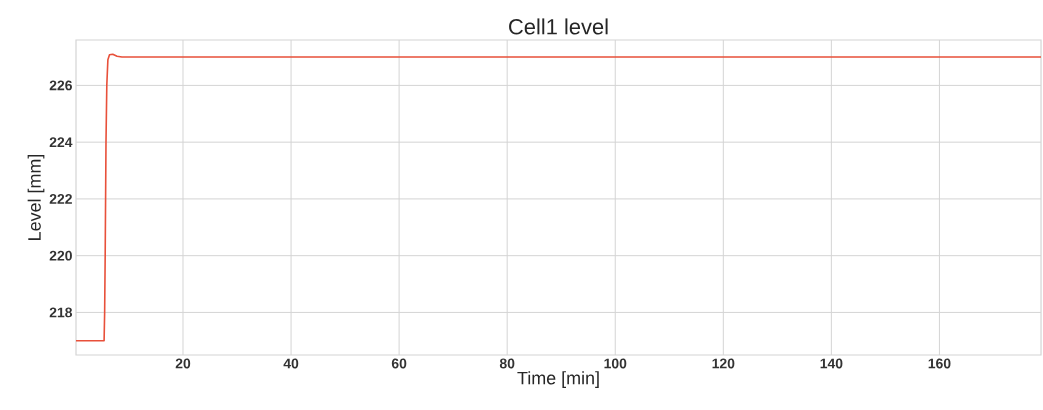  Describe the element at coordinates (558, 379) in the screenshot. I see `x-axis-title: Time [min]` at that location.